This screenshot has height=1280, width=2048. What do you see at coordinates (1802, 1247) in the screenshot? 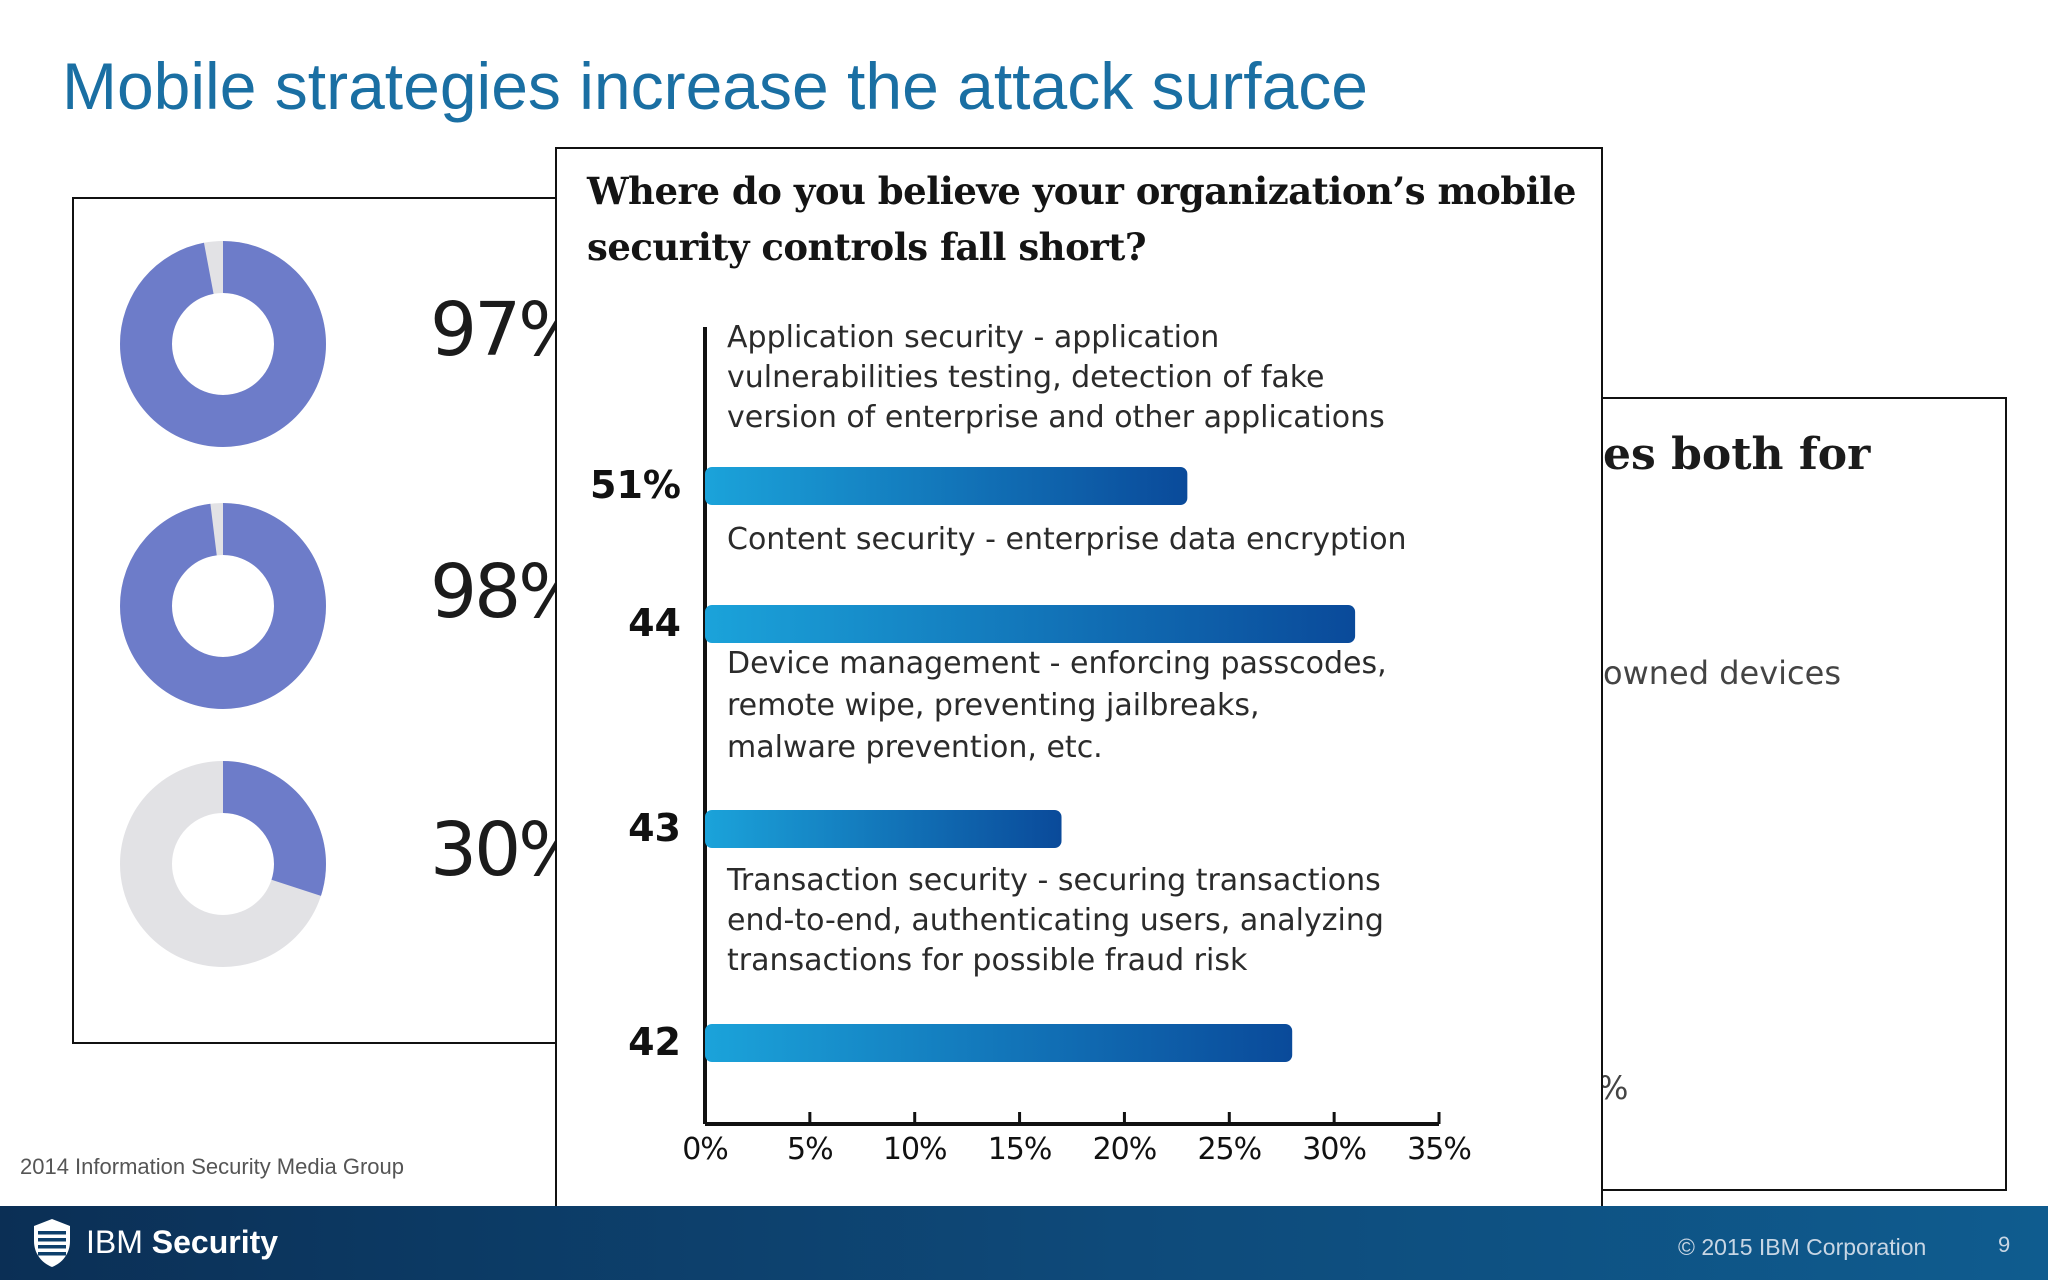
I see `copyright-text: © 2015 IBM Corporation` at bounding box center [1802, 1247].